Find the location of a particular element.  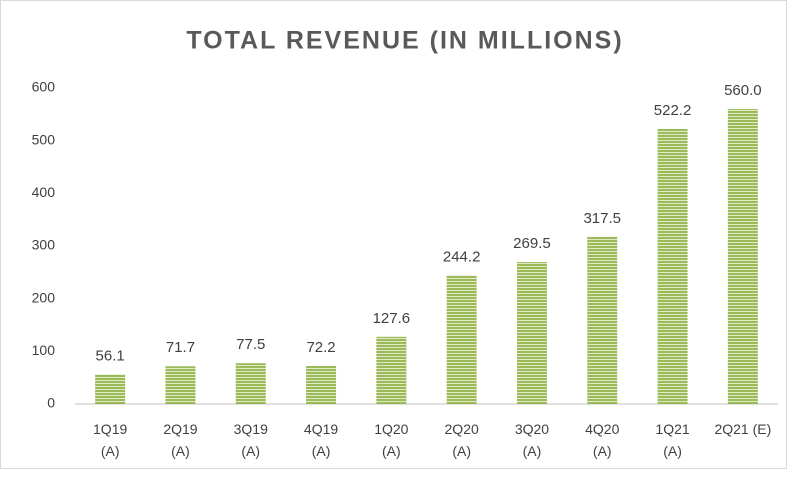

x-tick-label: 2Q20 (A) is located at coordinates (462, 440).